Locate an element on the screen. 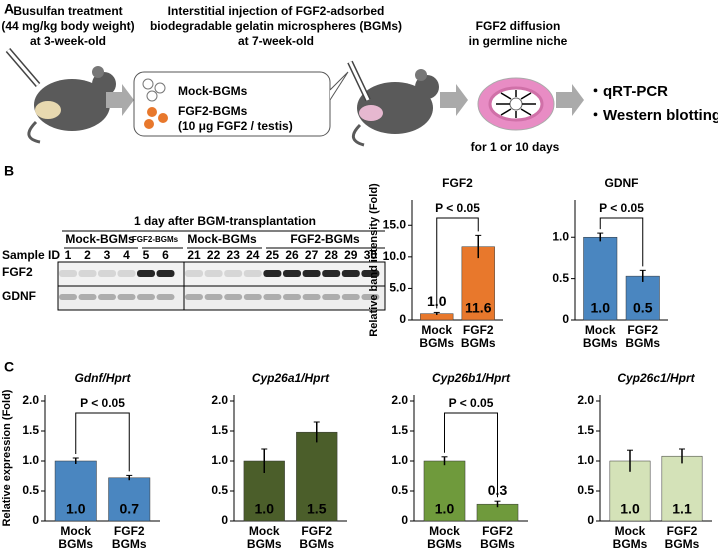 The width and height of the screenshot is (718, 555). duration: for 1 or 10 days is located at coordinates (515, 147).